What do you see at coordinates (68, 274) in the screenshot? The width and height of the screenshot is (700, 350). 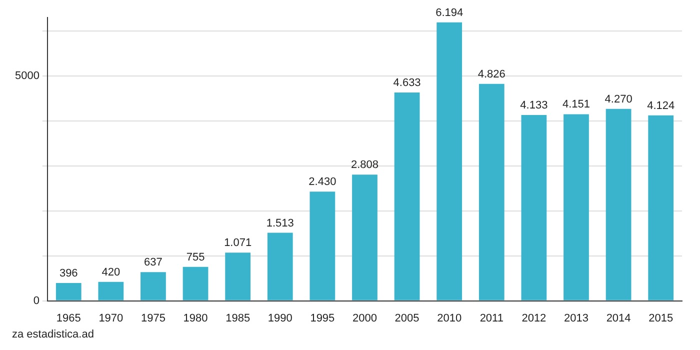 I see `data-label: 396` at bounding box center [68, 274].